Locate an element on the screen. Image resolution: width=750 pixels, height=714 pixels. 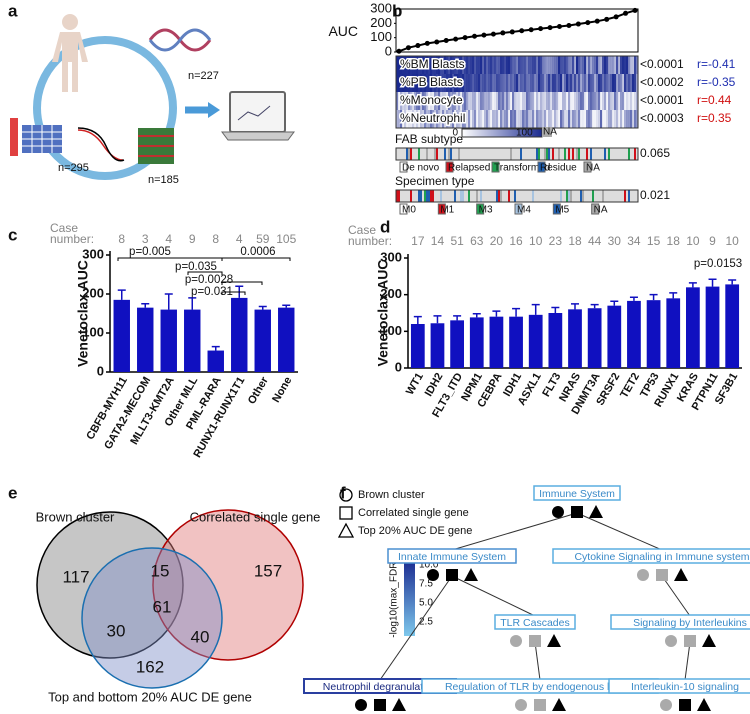
colorbar-tick: 10.0 is located at coordinates (429, 565).